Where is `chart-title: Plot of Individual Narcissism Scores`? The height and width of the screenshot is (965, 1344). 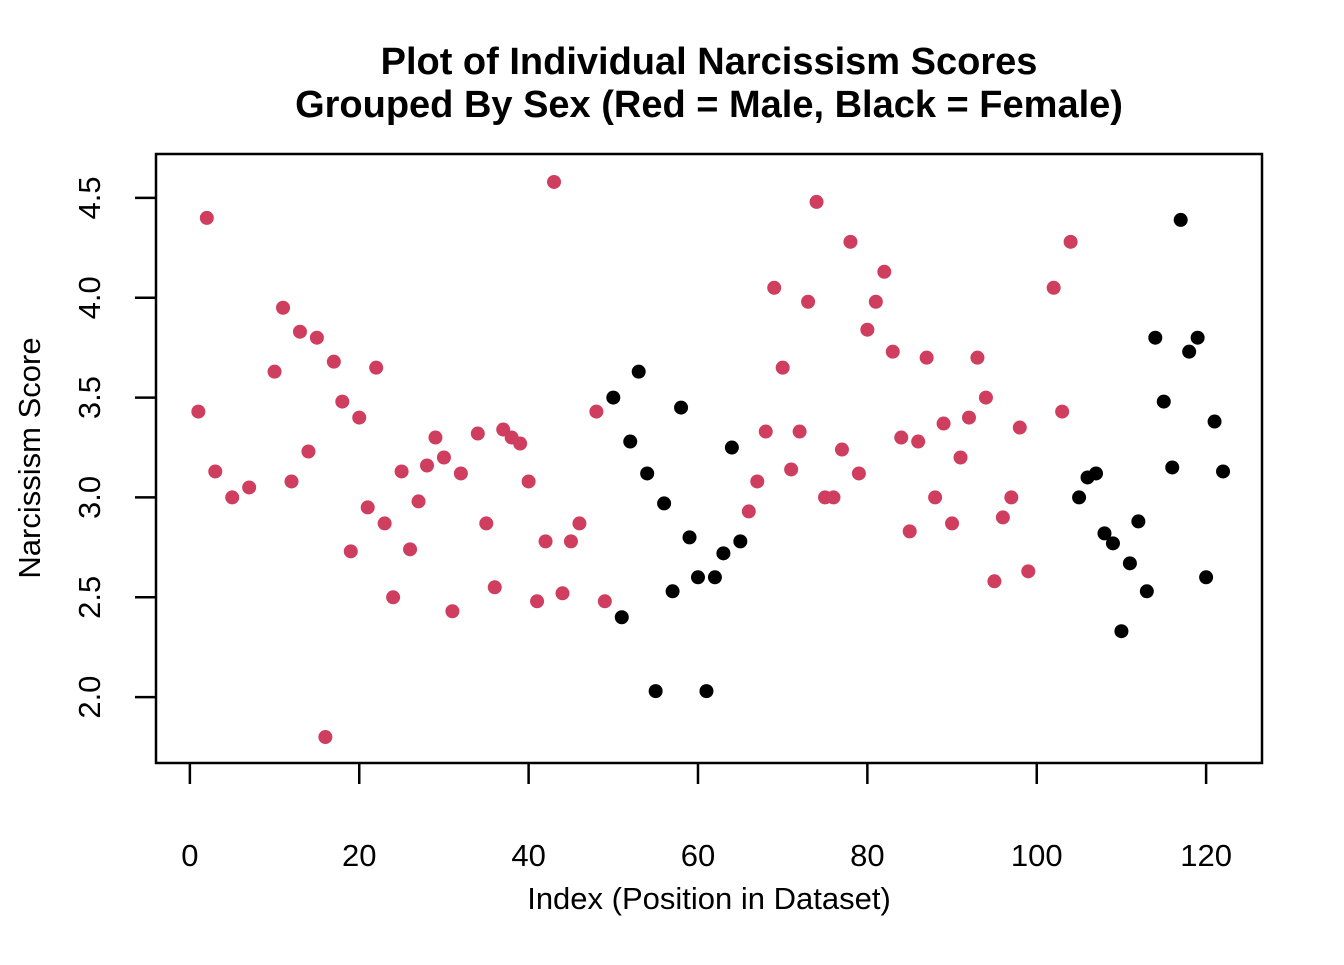
chart-title: Plot of Individual Narcissism Scores is located at coordinates (709, 62).